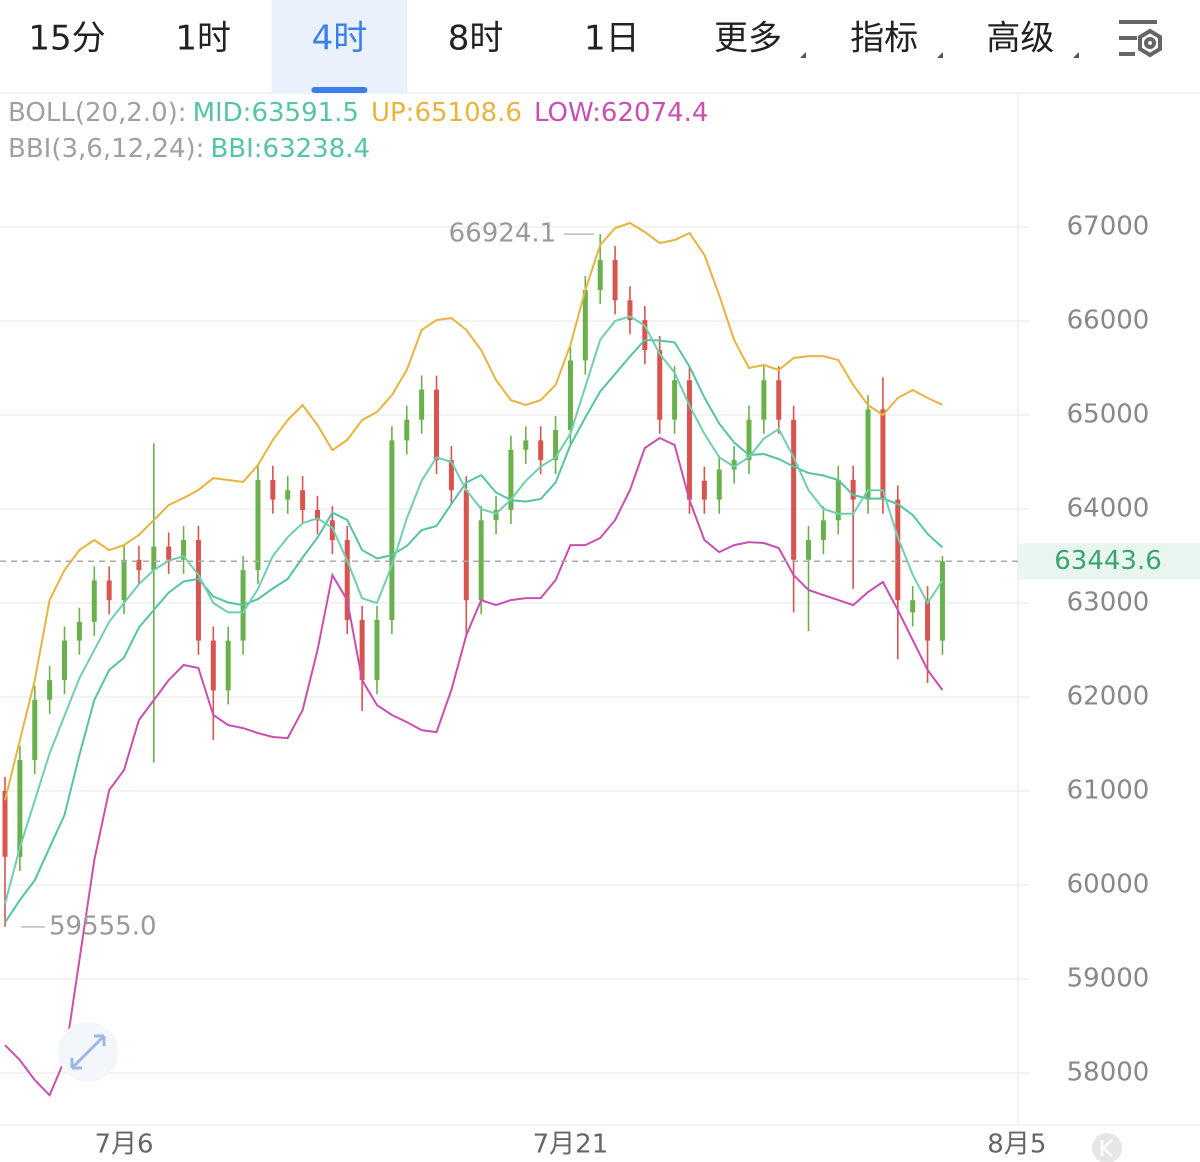 Image resolution: width=1200 pixels, height=1162 pixels. I want to click on indicator-value: MID:63591.5, so click(276, 113).